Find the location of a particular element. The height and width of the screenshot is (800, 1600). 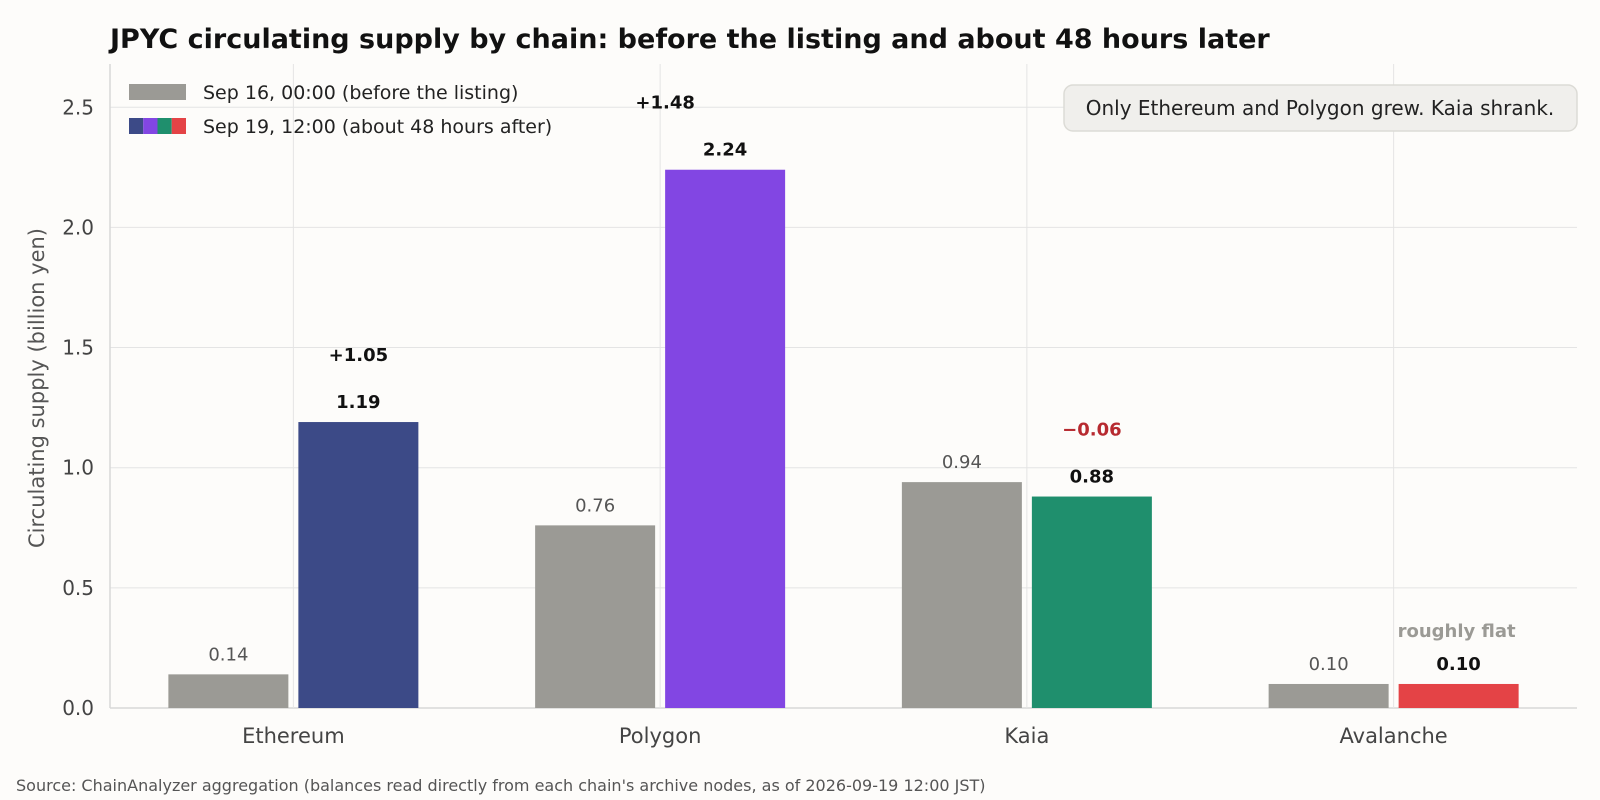

data-label-after: 1.19 is located at coordinates (358, 402).